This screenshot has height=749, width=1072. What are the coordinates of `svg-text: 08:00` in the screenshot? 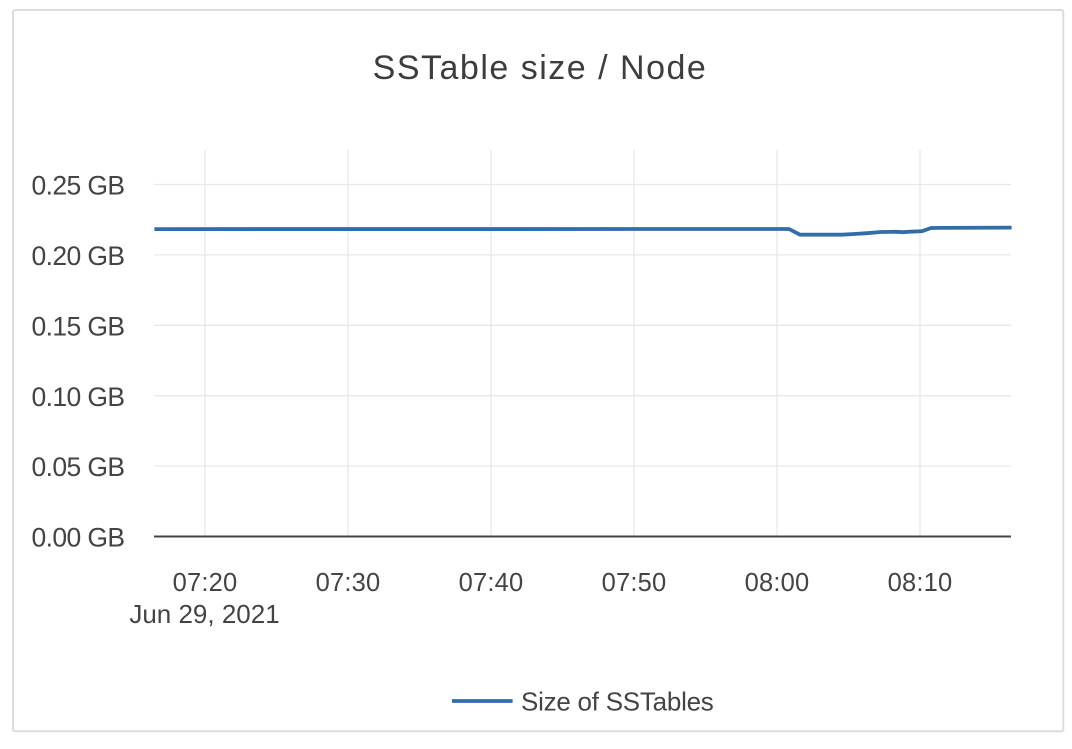 It's located at (777, 583).